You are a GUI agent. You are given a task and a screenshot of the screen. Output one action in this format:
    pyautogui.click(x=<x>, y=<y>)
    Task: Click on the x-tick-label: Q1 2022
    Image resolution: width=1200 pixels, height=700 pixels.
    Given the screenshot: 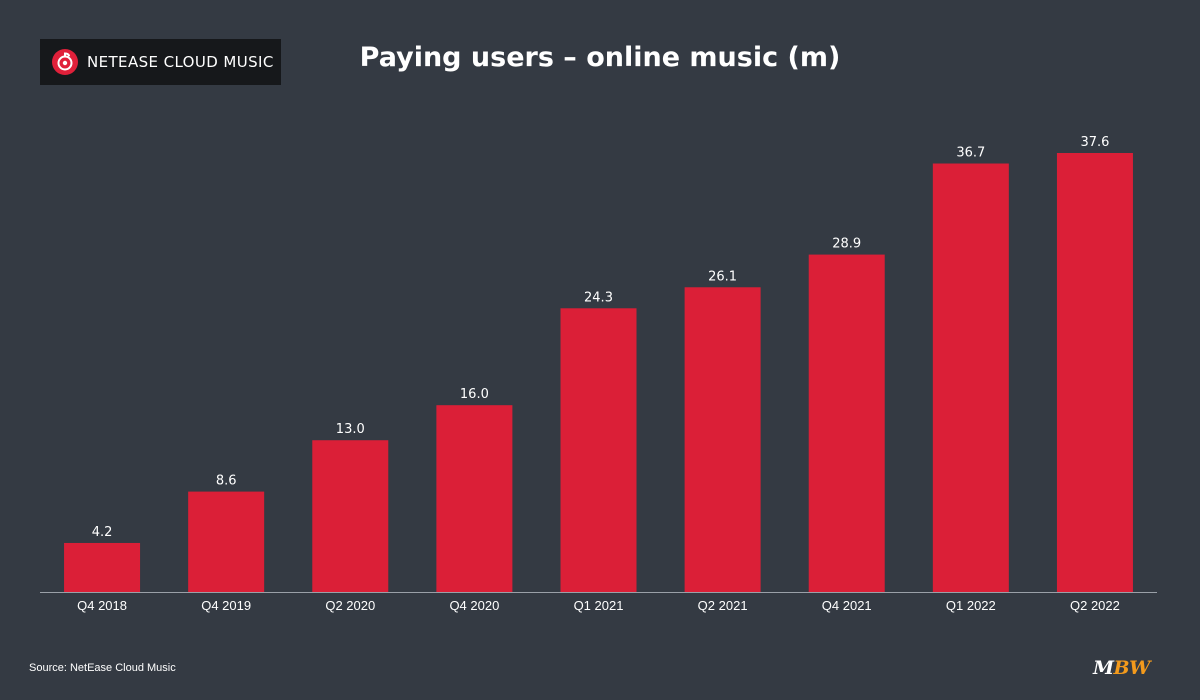 What is the action you would take?
    pyautogui.click(x=971, y=605)
    